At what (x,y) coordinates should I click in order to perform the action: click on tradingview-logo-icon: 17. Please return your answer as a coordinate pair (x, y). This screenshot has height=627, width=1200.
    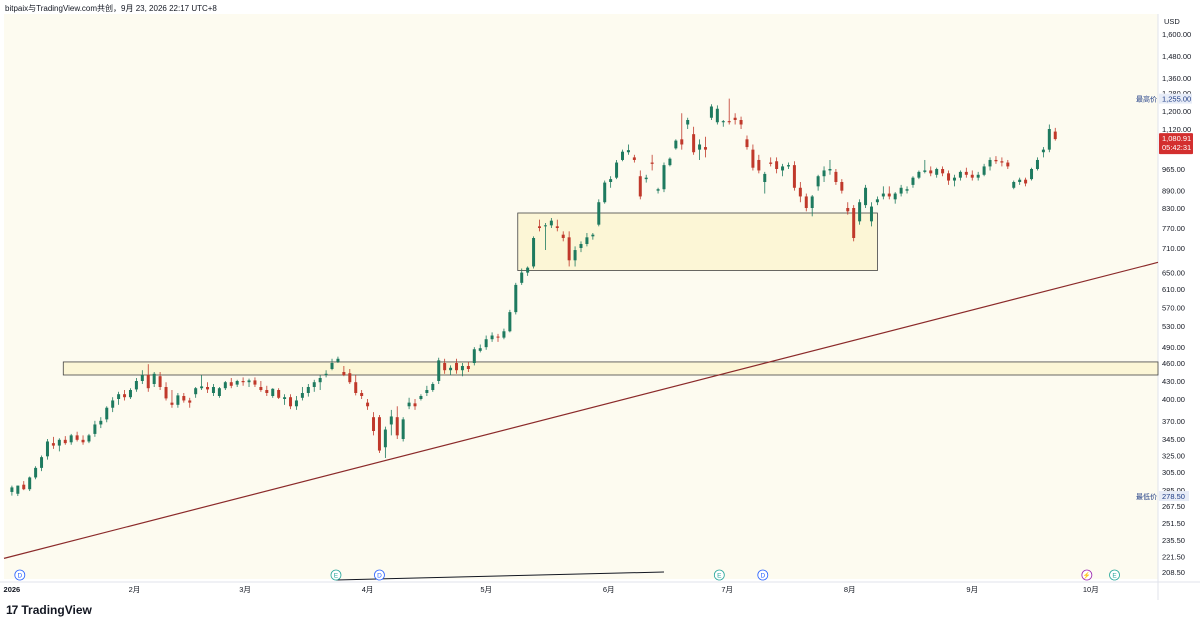
    Looking at the image, I should click on (12, 610).